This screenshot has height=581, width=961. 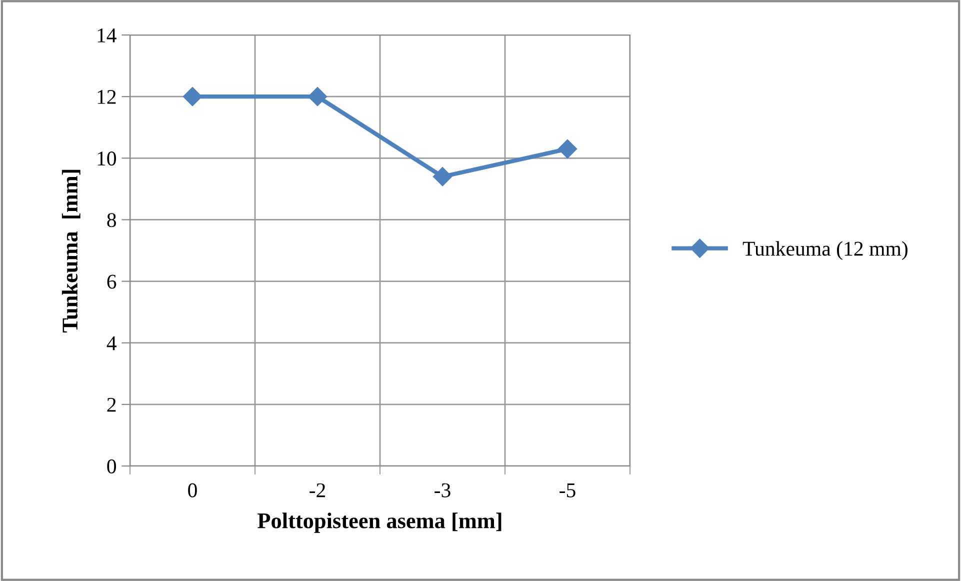 I want to click on y-tick-label: 12, so click(x=107, y=97).